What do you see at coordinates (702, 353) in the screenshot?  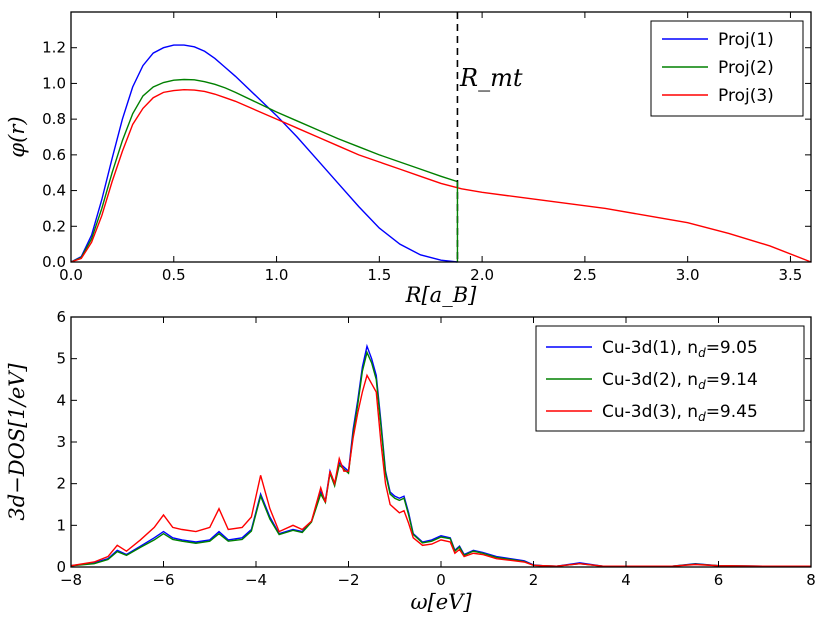 I see `bottom-legend-subscript-1: d` at bounding box center [702, 353].